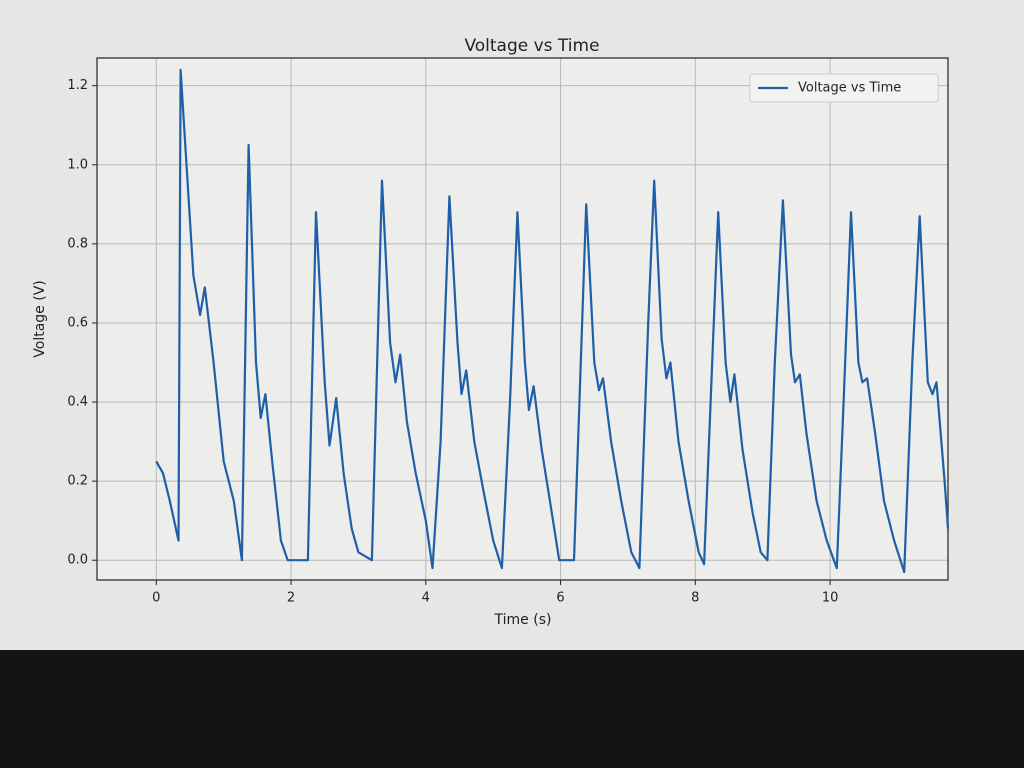  Describe the element at coordinates (77, 85) in the screenshot. I see `y-tick-label: 1.2` at that location.